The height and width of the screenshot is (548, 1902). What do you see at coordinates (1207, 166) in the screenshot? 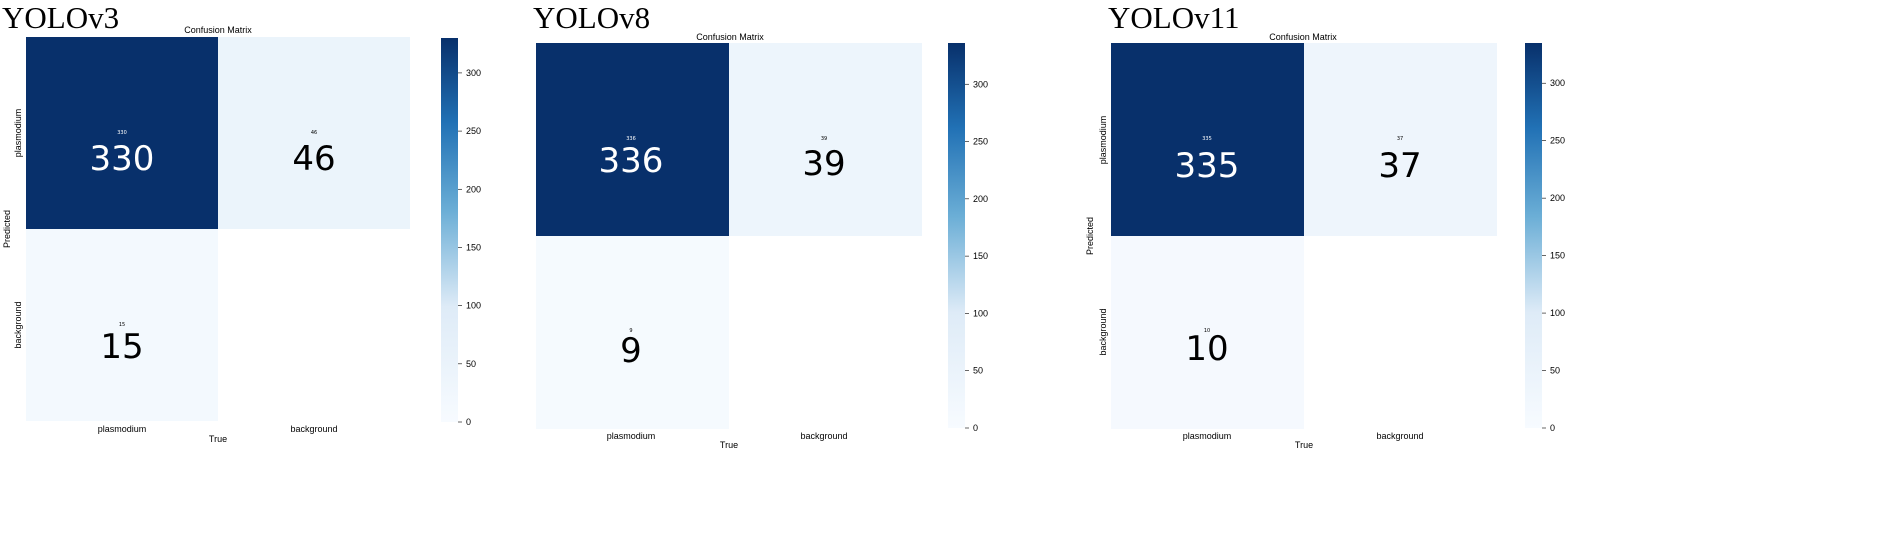
I see `cell-0-0-label: 335` at bounding box center [1207, 166].